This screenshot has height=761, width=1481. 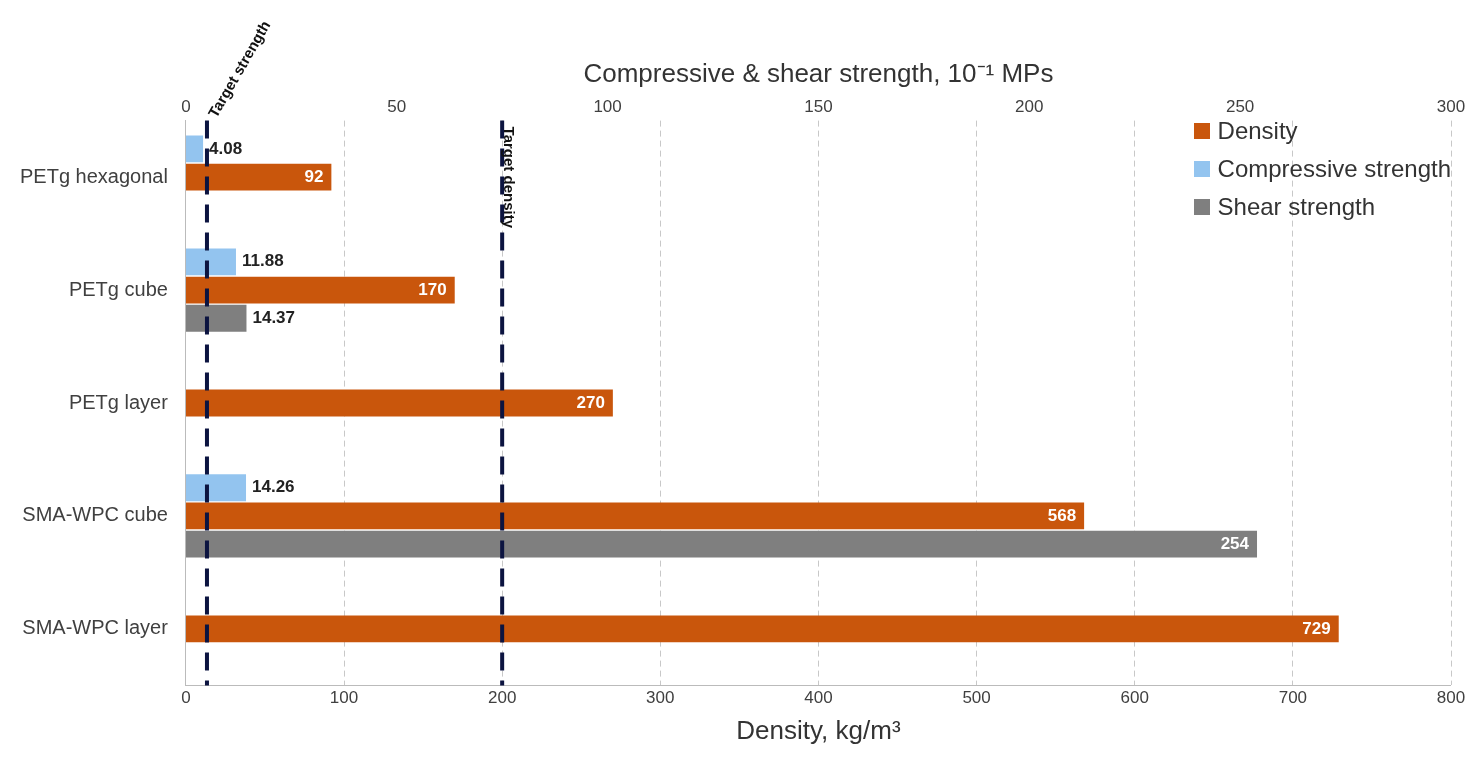 I want to click on x-tick-label: 100, so click(x=344, y=698).